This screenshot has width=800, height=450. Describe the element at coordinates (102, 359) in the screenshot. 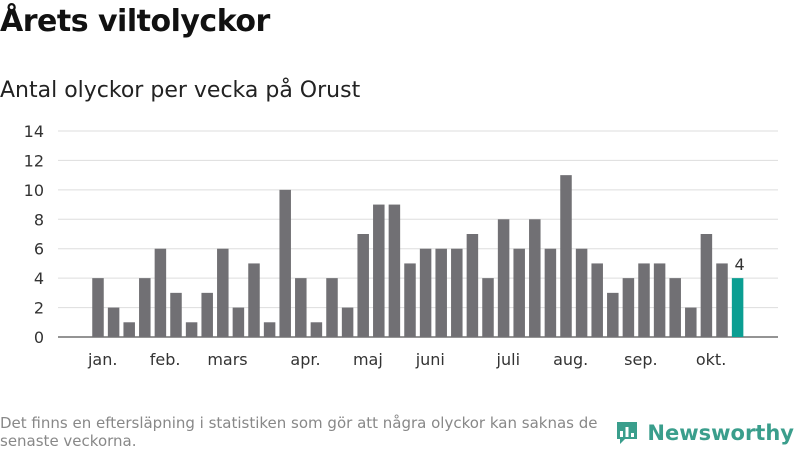

I see `x-tick-label: jan.` at that location.